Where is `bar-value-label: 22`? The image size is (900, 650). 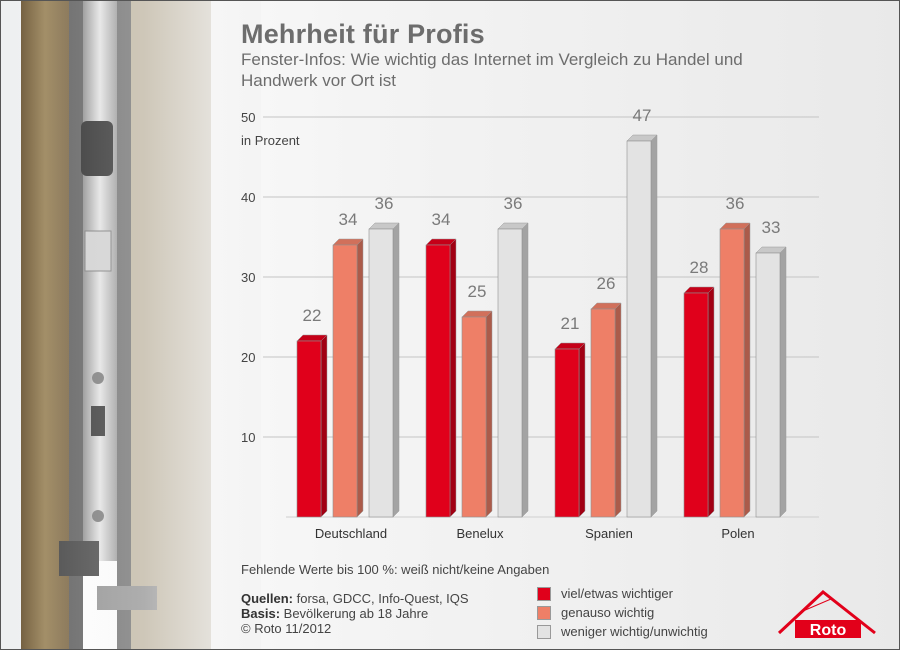
bar-value-label: 22 is located at coordinates (312, 315).